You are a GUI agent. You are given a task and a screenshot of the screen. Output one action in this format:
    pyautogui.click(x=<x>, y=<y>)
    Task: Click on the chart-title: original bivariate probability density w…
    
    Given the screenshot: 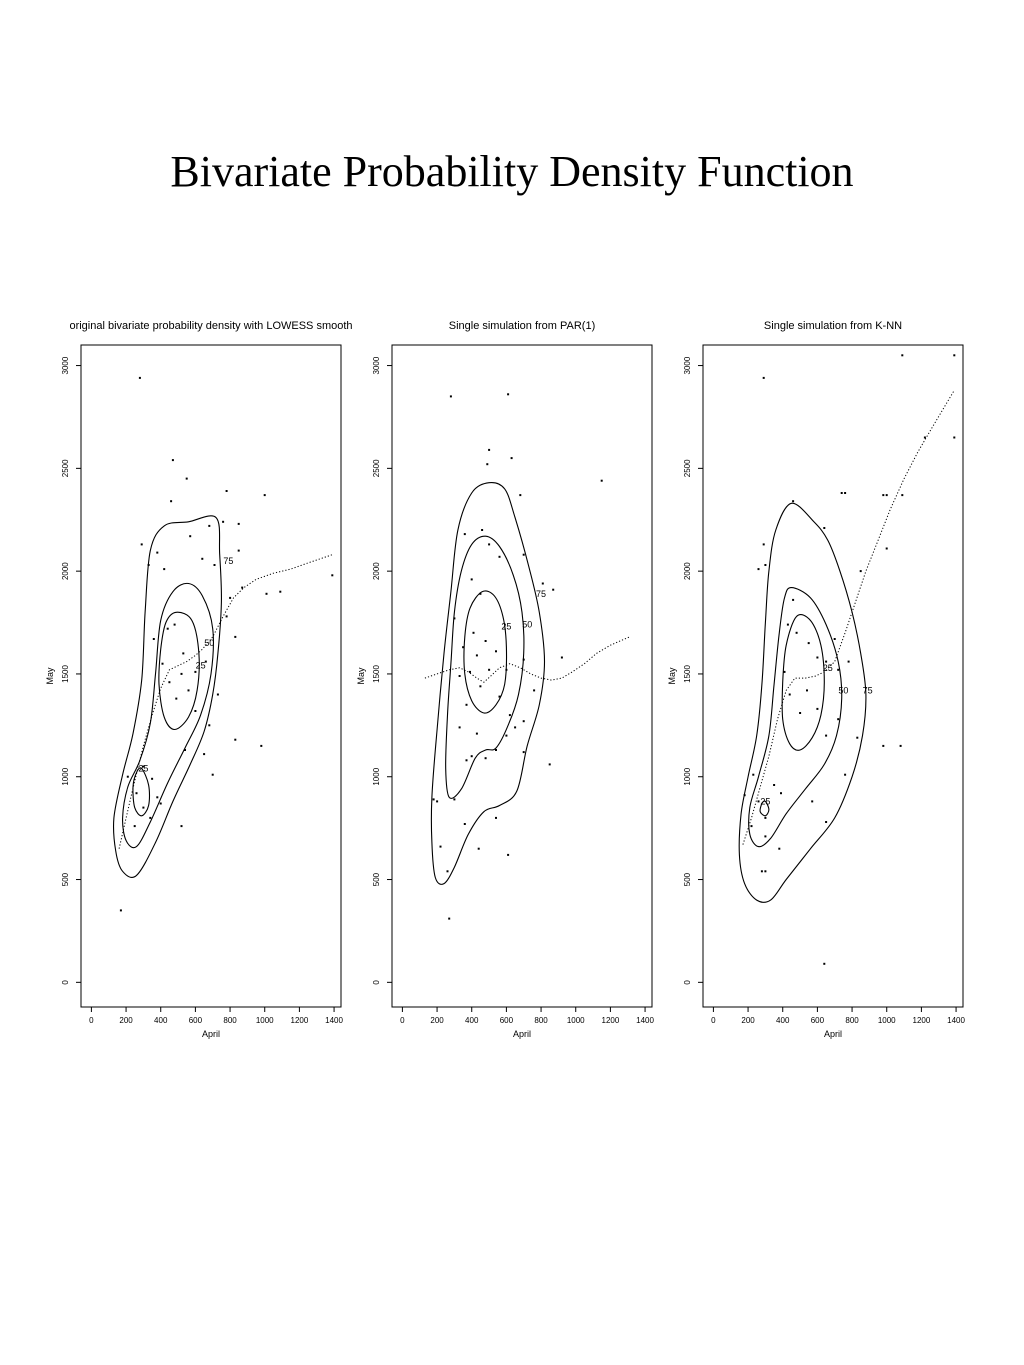 What is the action you would take?
    pyautogui.click(x=210, y=326)
    